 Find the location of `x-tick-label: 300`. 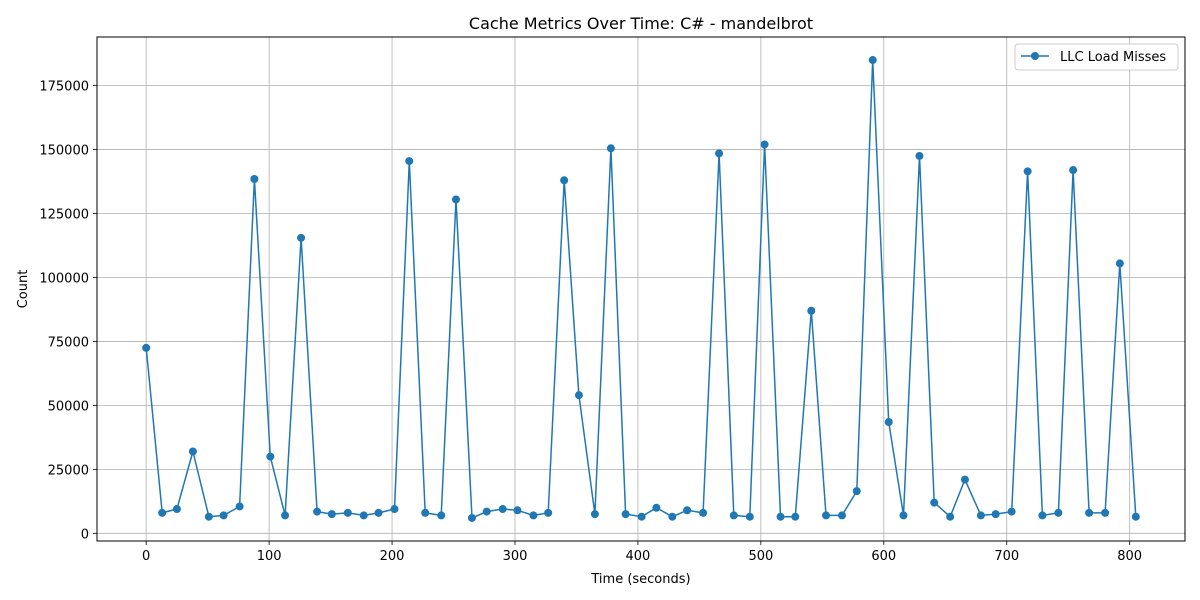

x-tick-label: 300 is located at coordinates (515, 556).